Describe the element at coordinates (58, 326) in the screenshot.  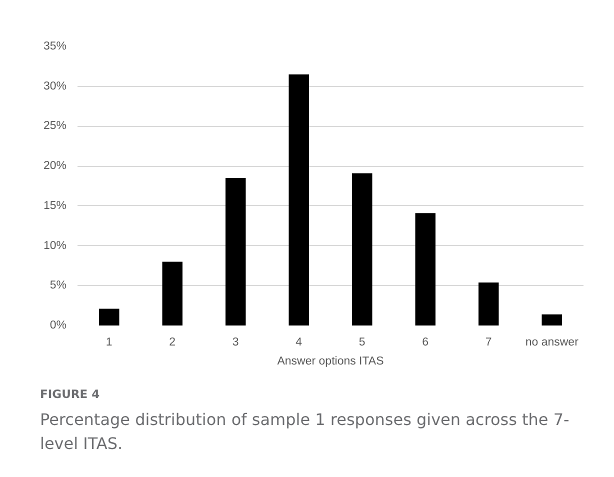
I see `y-tick-label: 0%` at that location.